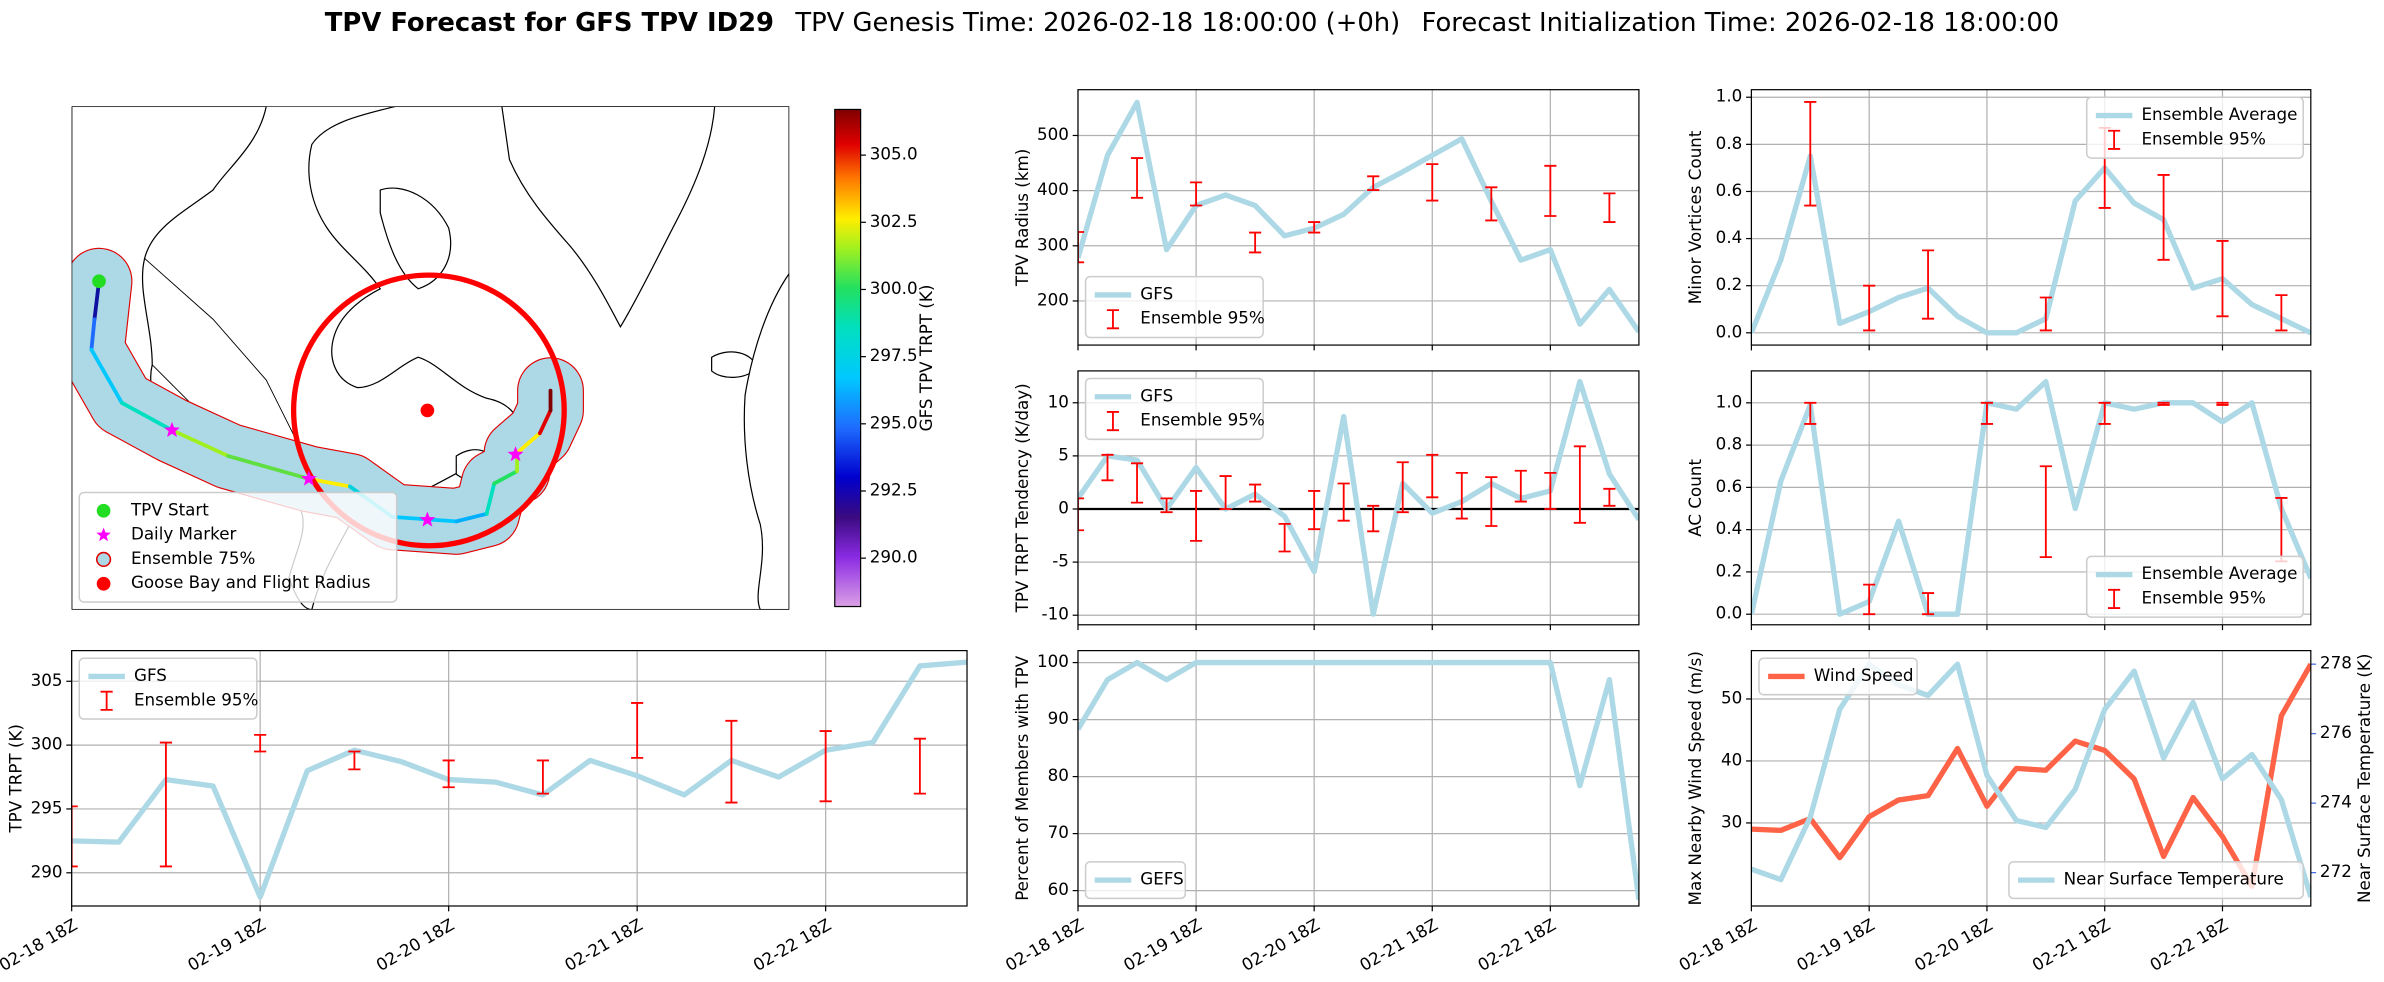  Describe the element at coordinates (1022, 498) in the screenshot. I see `y-axis-label: TPV TRPT Tendency (K/day)` at that location.